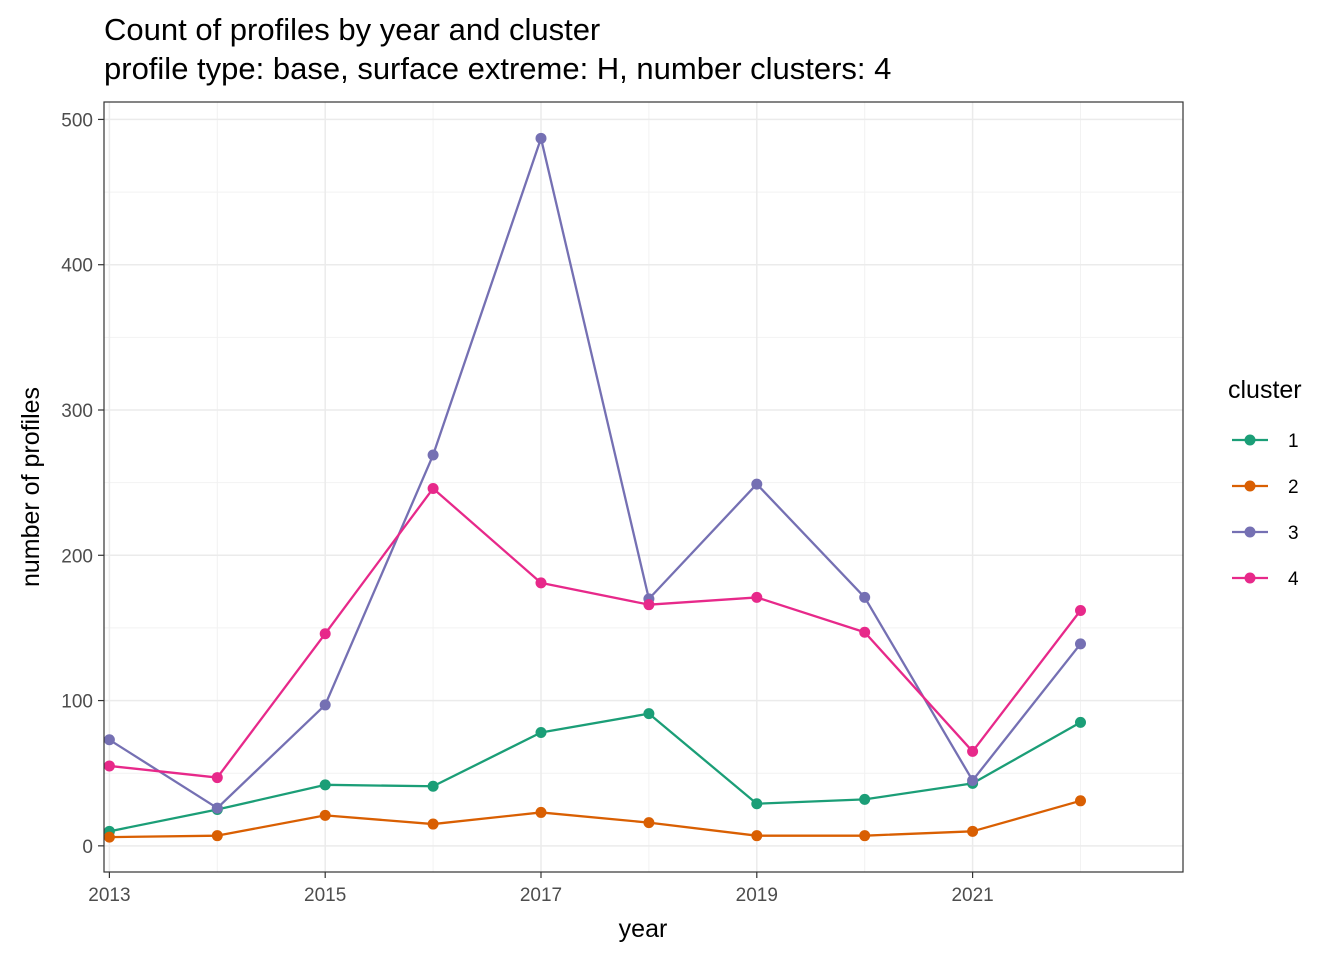 The height and width of the screenshot is (960, 1344). Describe the element at coordinates (1265, 441) in the screenshot. I see `legend-item-1: 1` at that location.